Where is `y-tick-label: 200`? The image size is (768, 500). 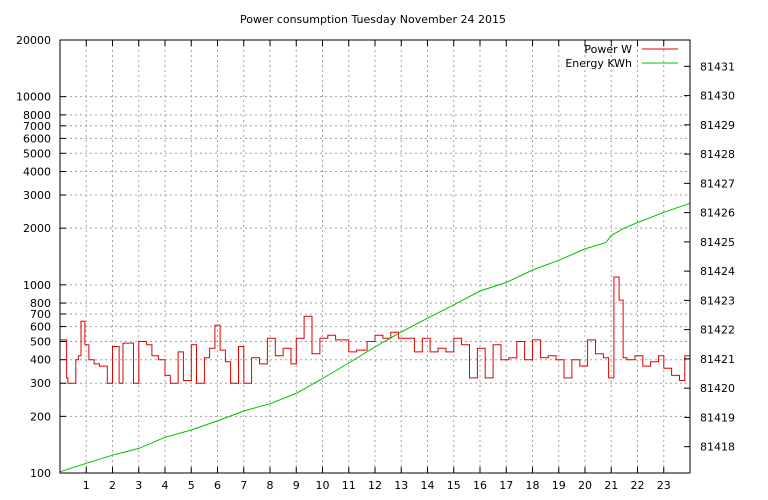 y-tick-label: 200 is located at coordinates (40, 416).